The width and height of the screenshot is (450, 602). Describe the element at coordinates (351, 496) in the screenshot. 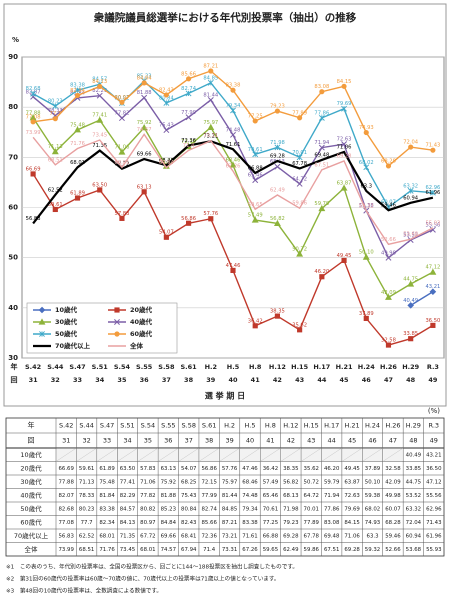

I see `table-cell: 72.63` at that location.